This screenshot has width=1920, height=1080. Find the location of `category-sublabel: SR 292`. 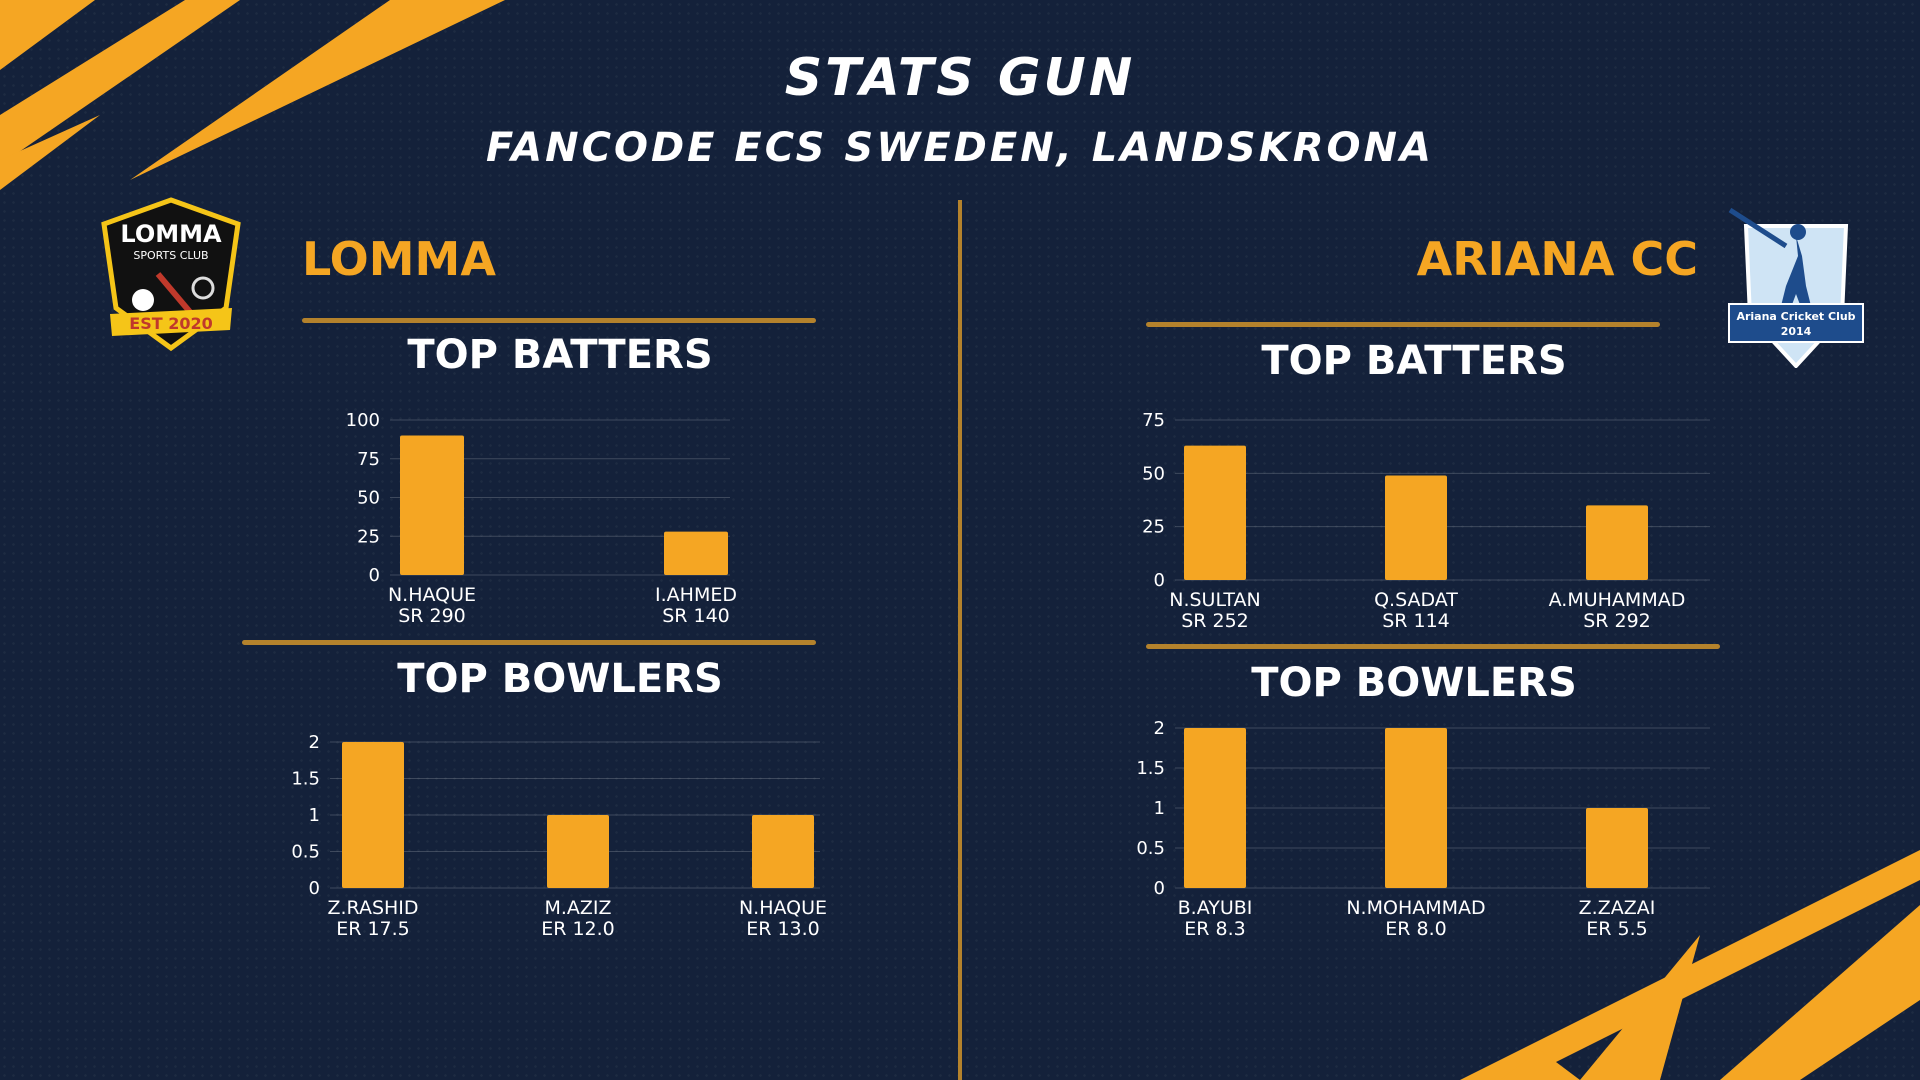

category-sublabel: SR 292 is located at coordinates (1617, 621).